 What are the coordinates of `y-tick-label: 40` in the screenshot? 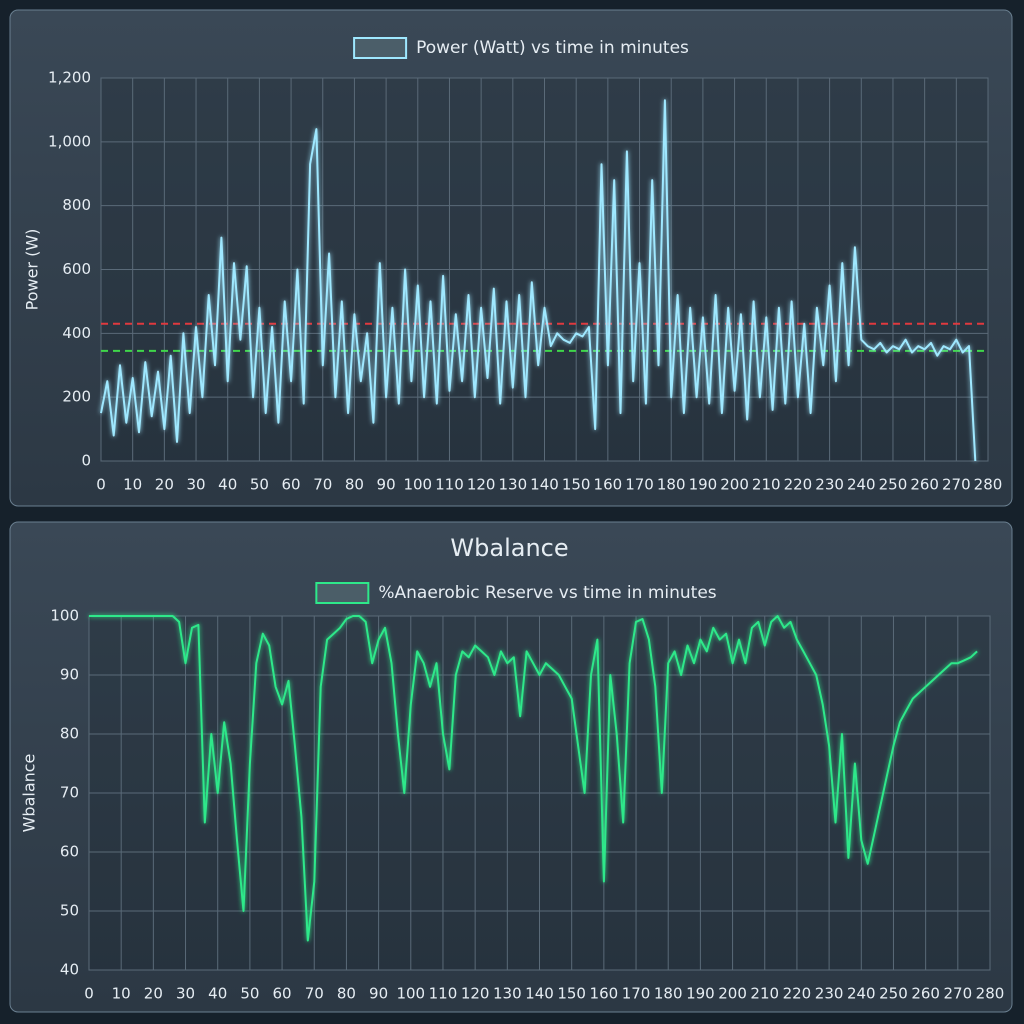 It's located at (69, 970).